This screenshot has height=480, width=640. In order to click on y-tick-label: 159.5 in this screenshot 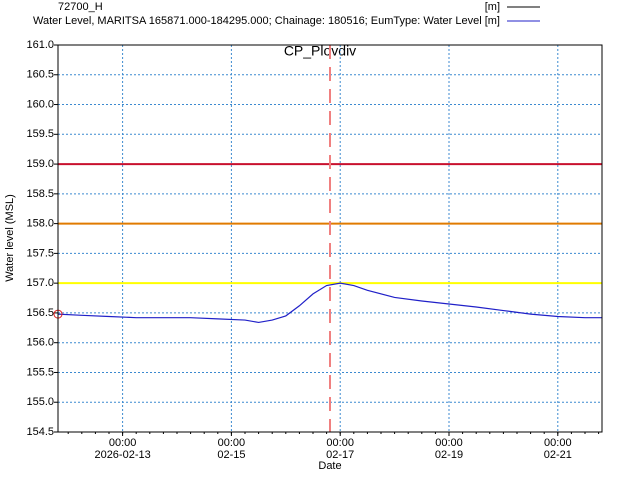, I will do `click(40, 134)`.